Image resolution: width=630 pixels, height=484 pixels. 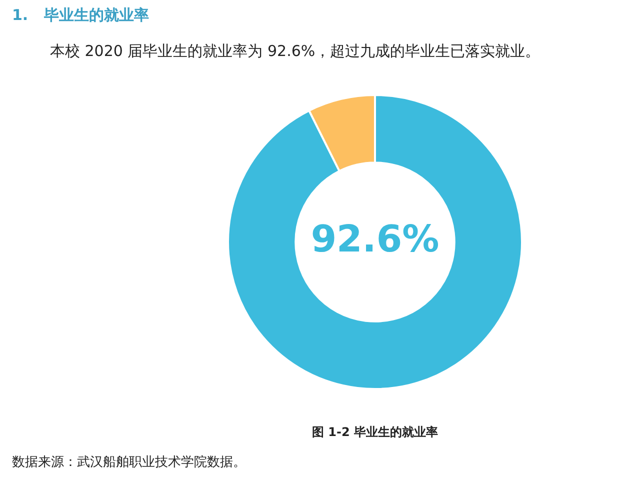 What do you see at coordinates (129, 462) in the screenshot?
I see `source-note: 数据来源：武汉船舶职业技术学院数据。` at bounding box center [129, 462].